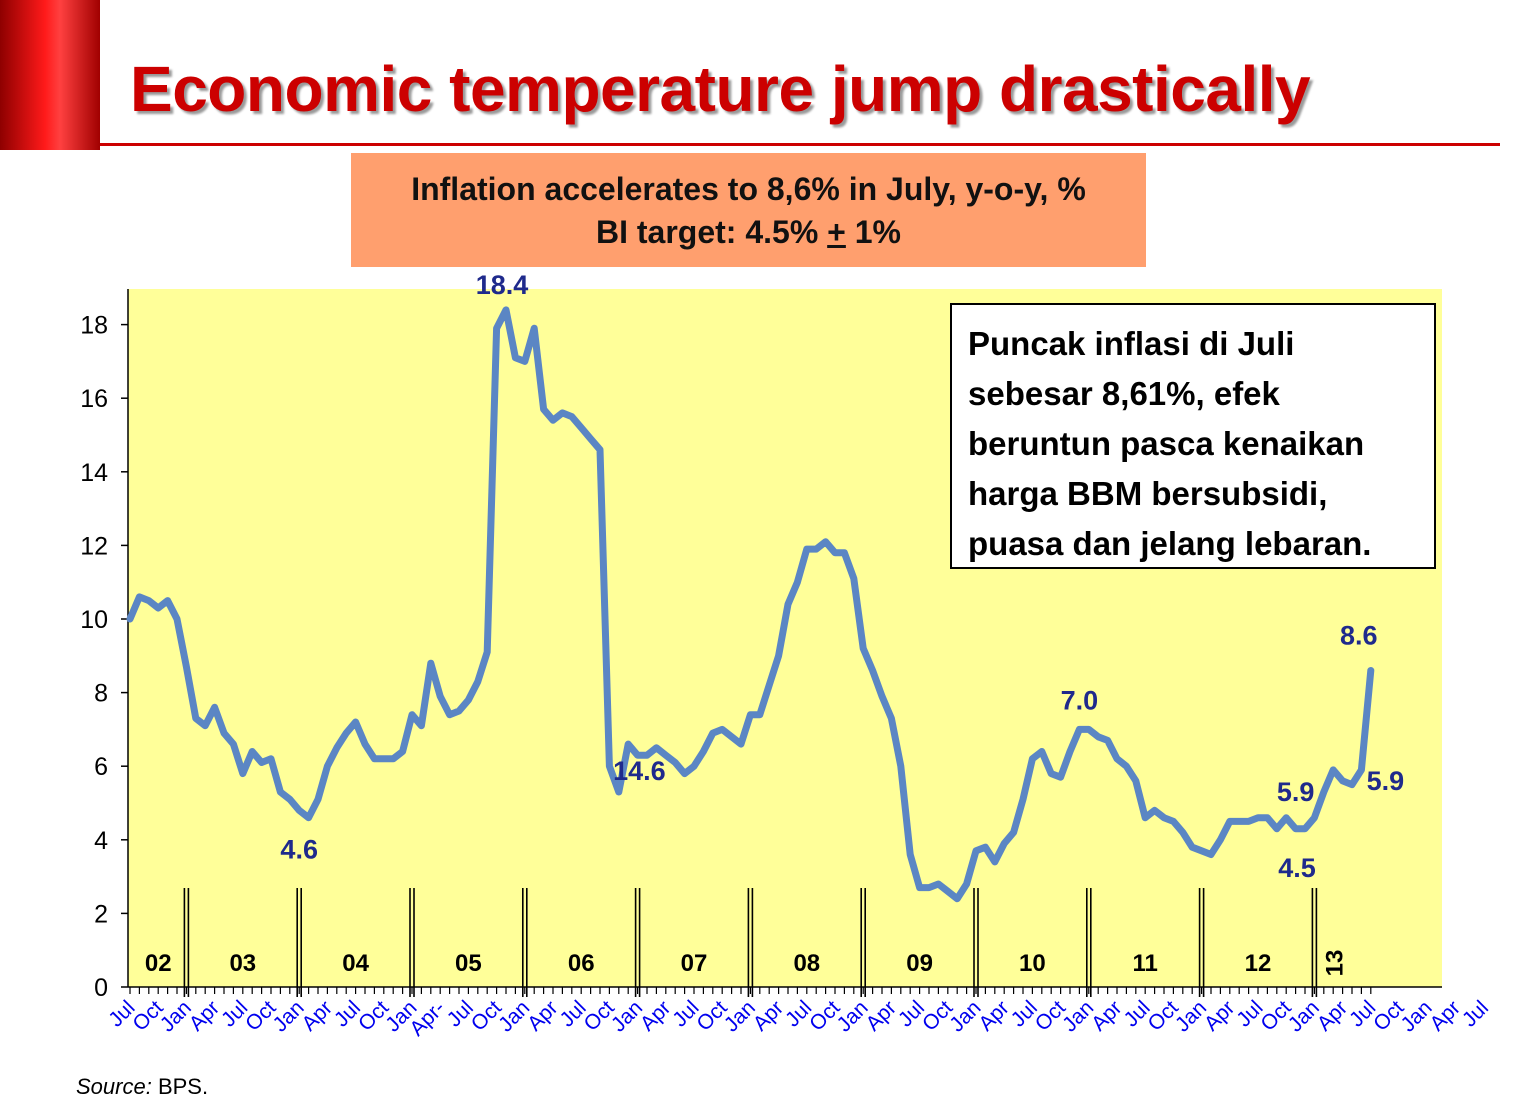 This screenshot has height=1111, width=1518. Describe the element at coordinates (1359, 636) in the screenshot. I see `data-label: 8.6` at that location.